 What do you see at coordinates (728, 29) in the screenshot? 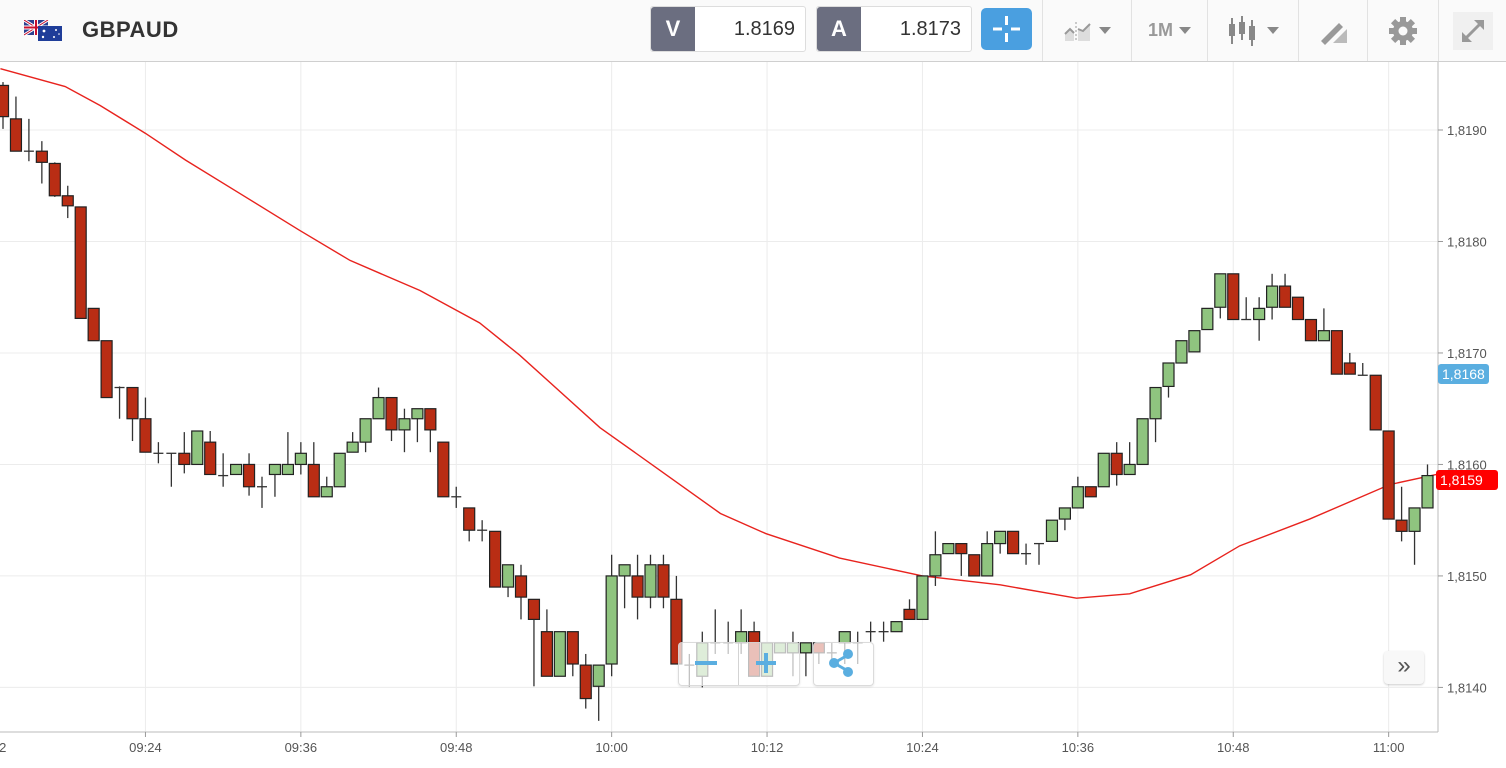
I see `sell-quote-button: V 1.8169` at bounding box center [728, 29].